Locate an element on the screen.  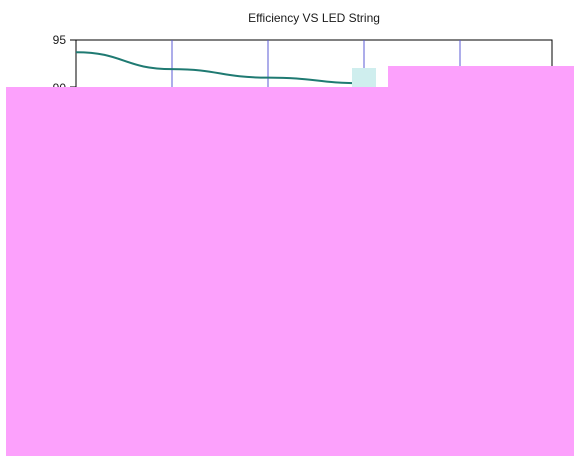
y-axis-ticks: 95 90 is located at coordinates (64, 64).